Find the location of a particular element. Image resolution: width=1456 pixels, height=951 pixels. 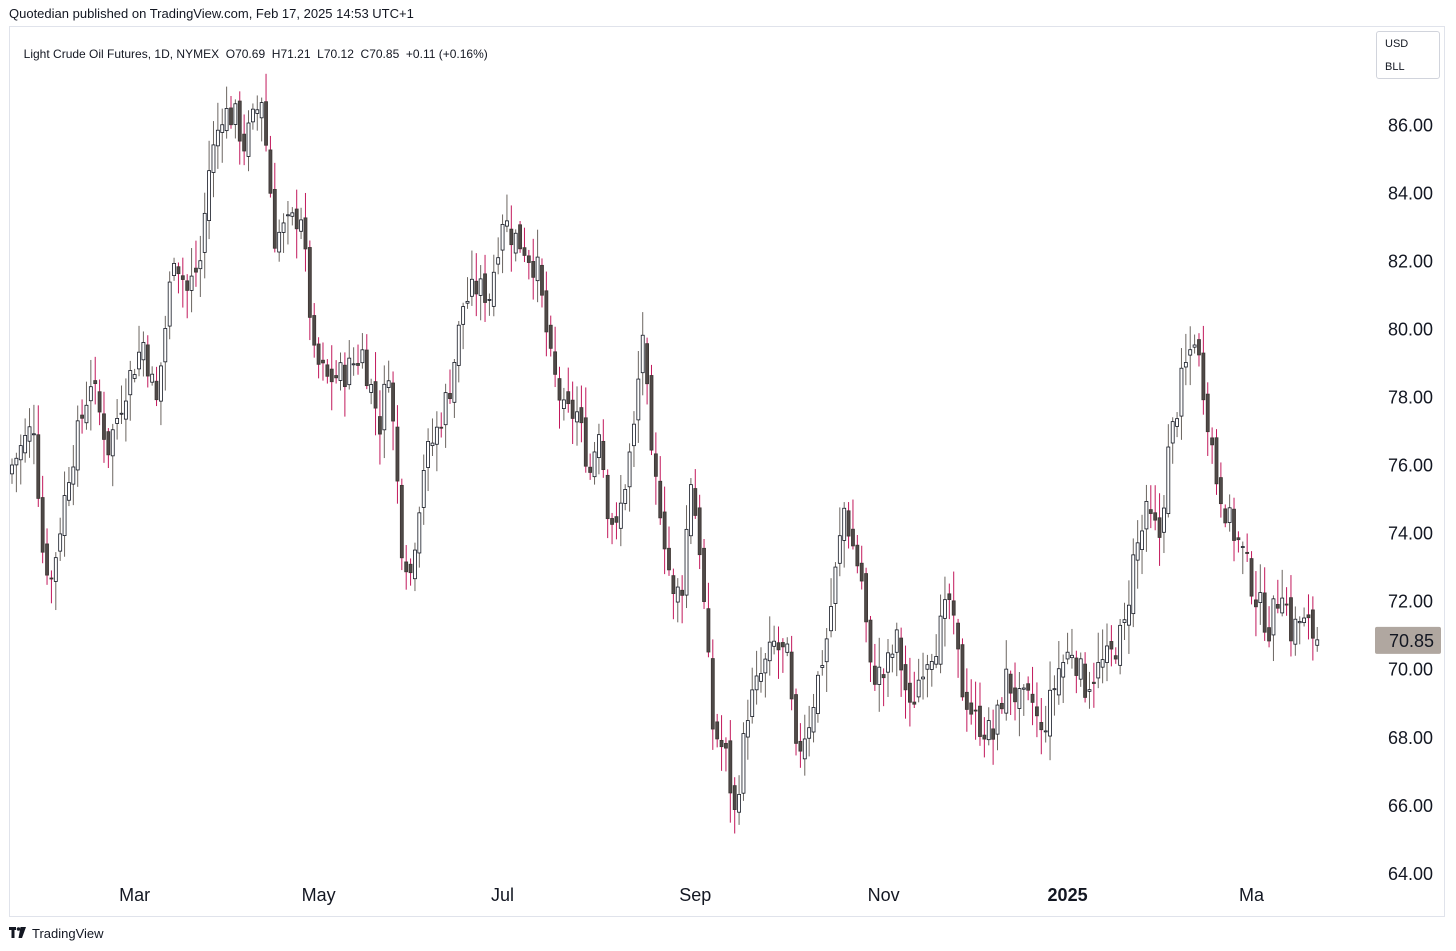

legend-high: H71.21 is located at coordinates (291, 54).